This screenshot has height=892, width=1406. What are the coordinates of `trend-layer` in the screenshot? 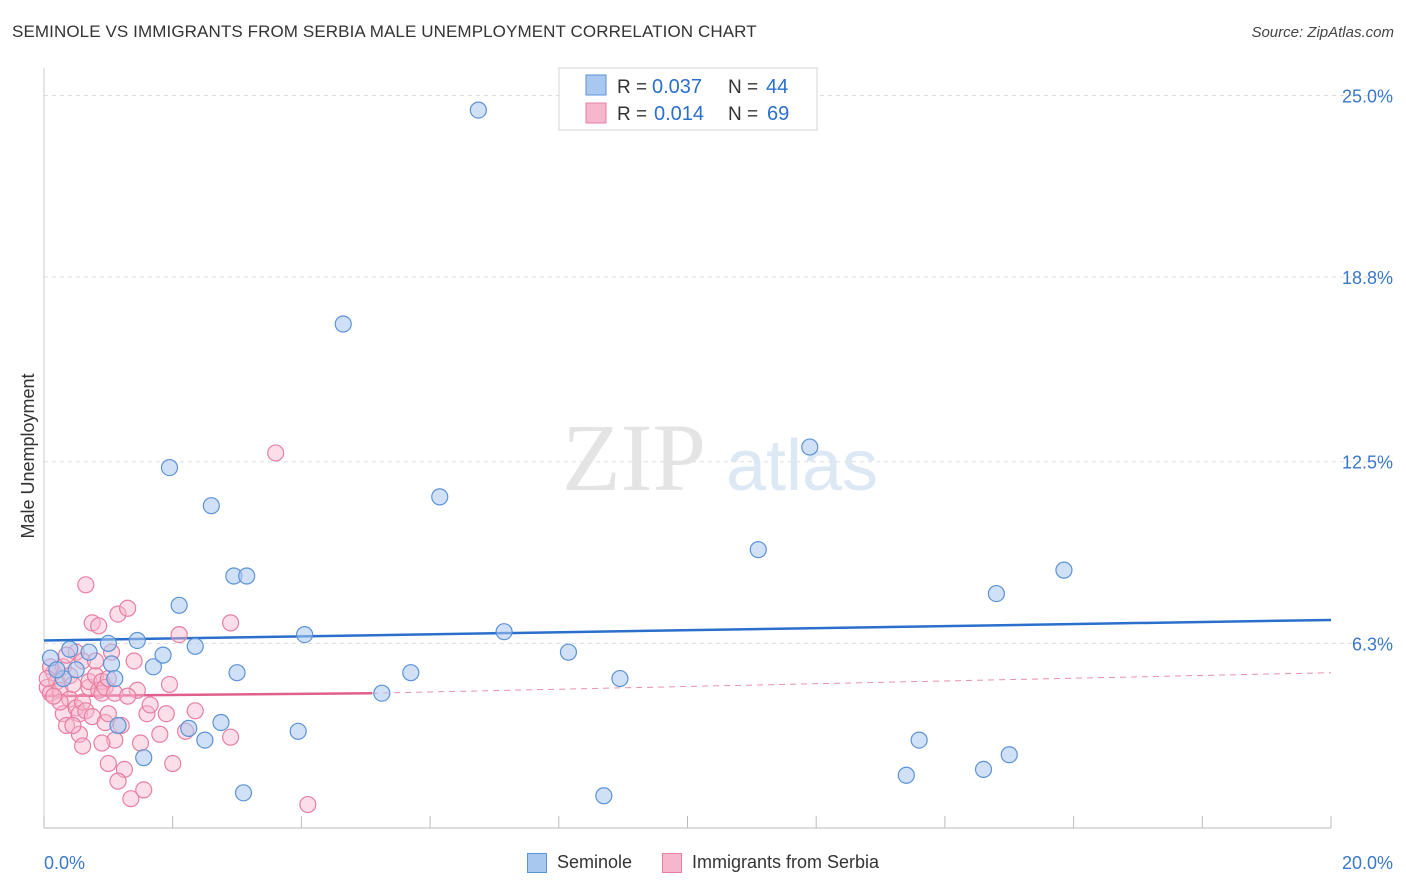 It's located at (687, 658).